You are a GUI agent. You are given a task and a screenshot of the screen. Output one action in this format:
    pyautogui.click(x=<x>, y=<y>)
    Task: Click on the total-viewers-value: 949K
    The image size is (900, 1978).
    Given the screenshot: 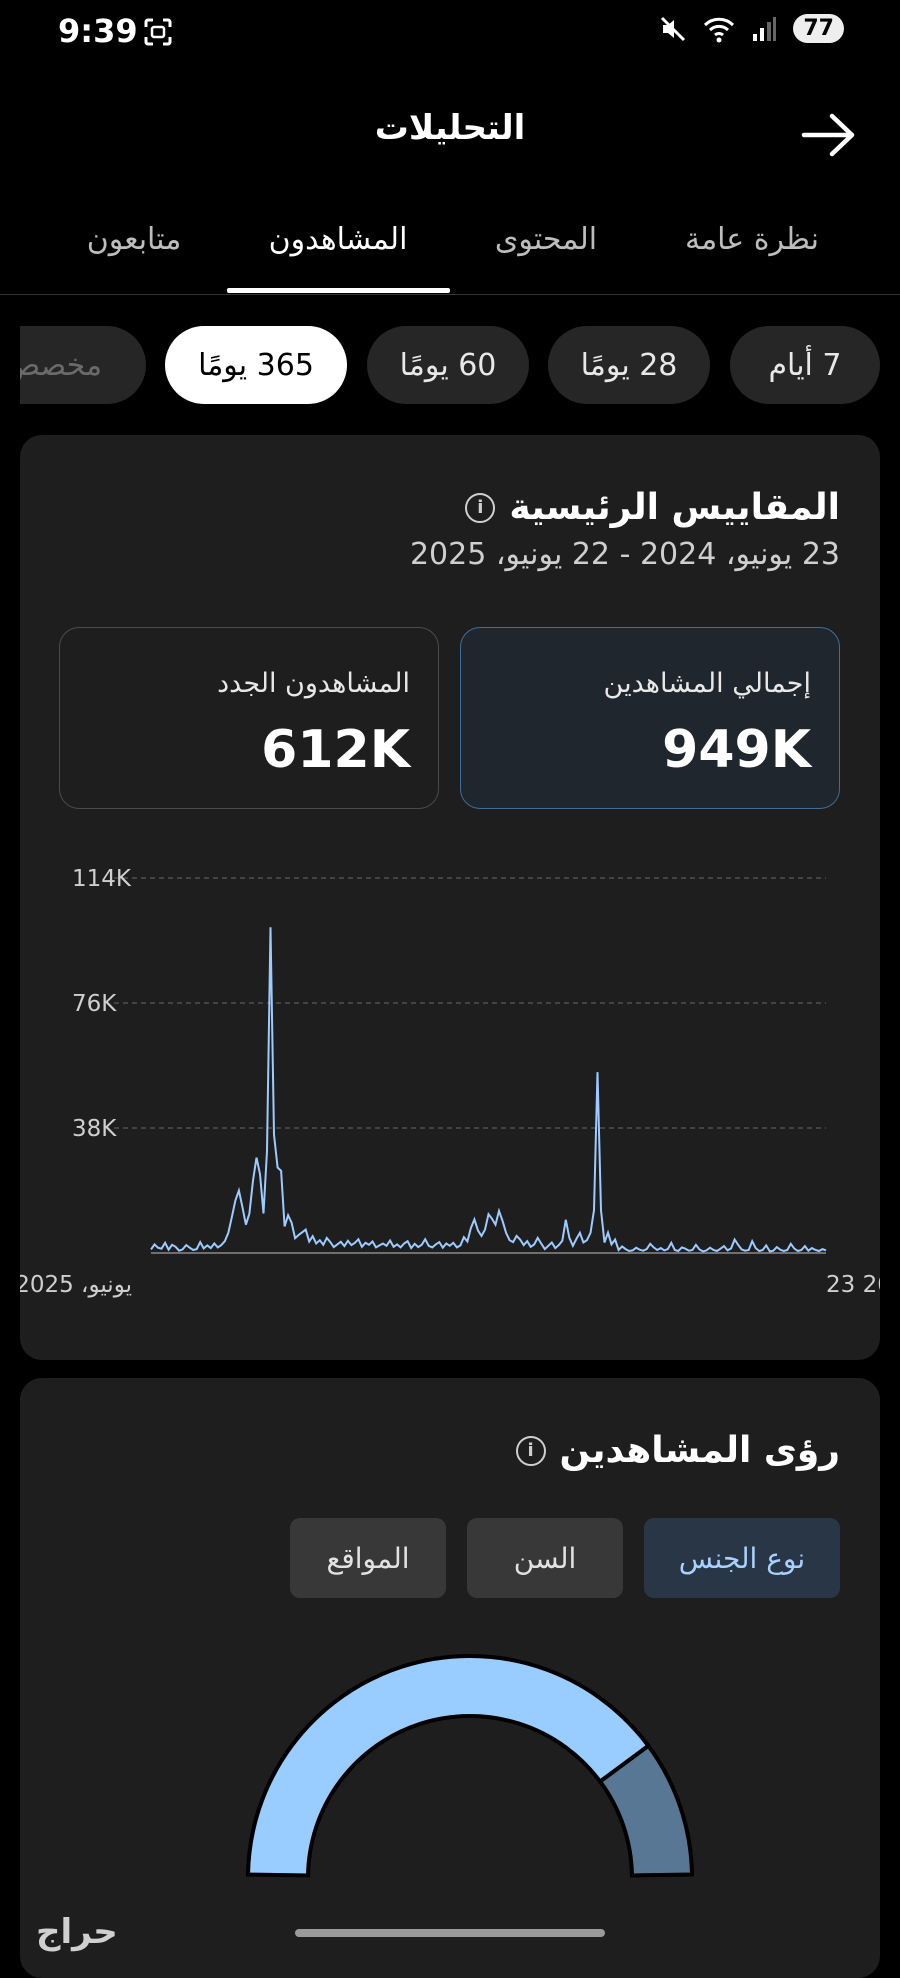 What is the action you would take?
    pyautogui.click(x=736, y=750)
    